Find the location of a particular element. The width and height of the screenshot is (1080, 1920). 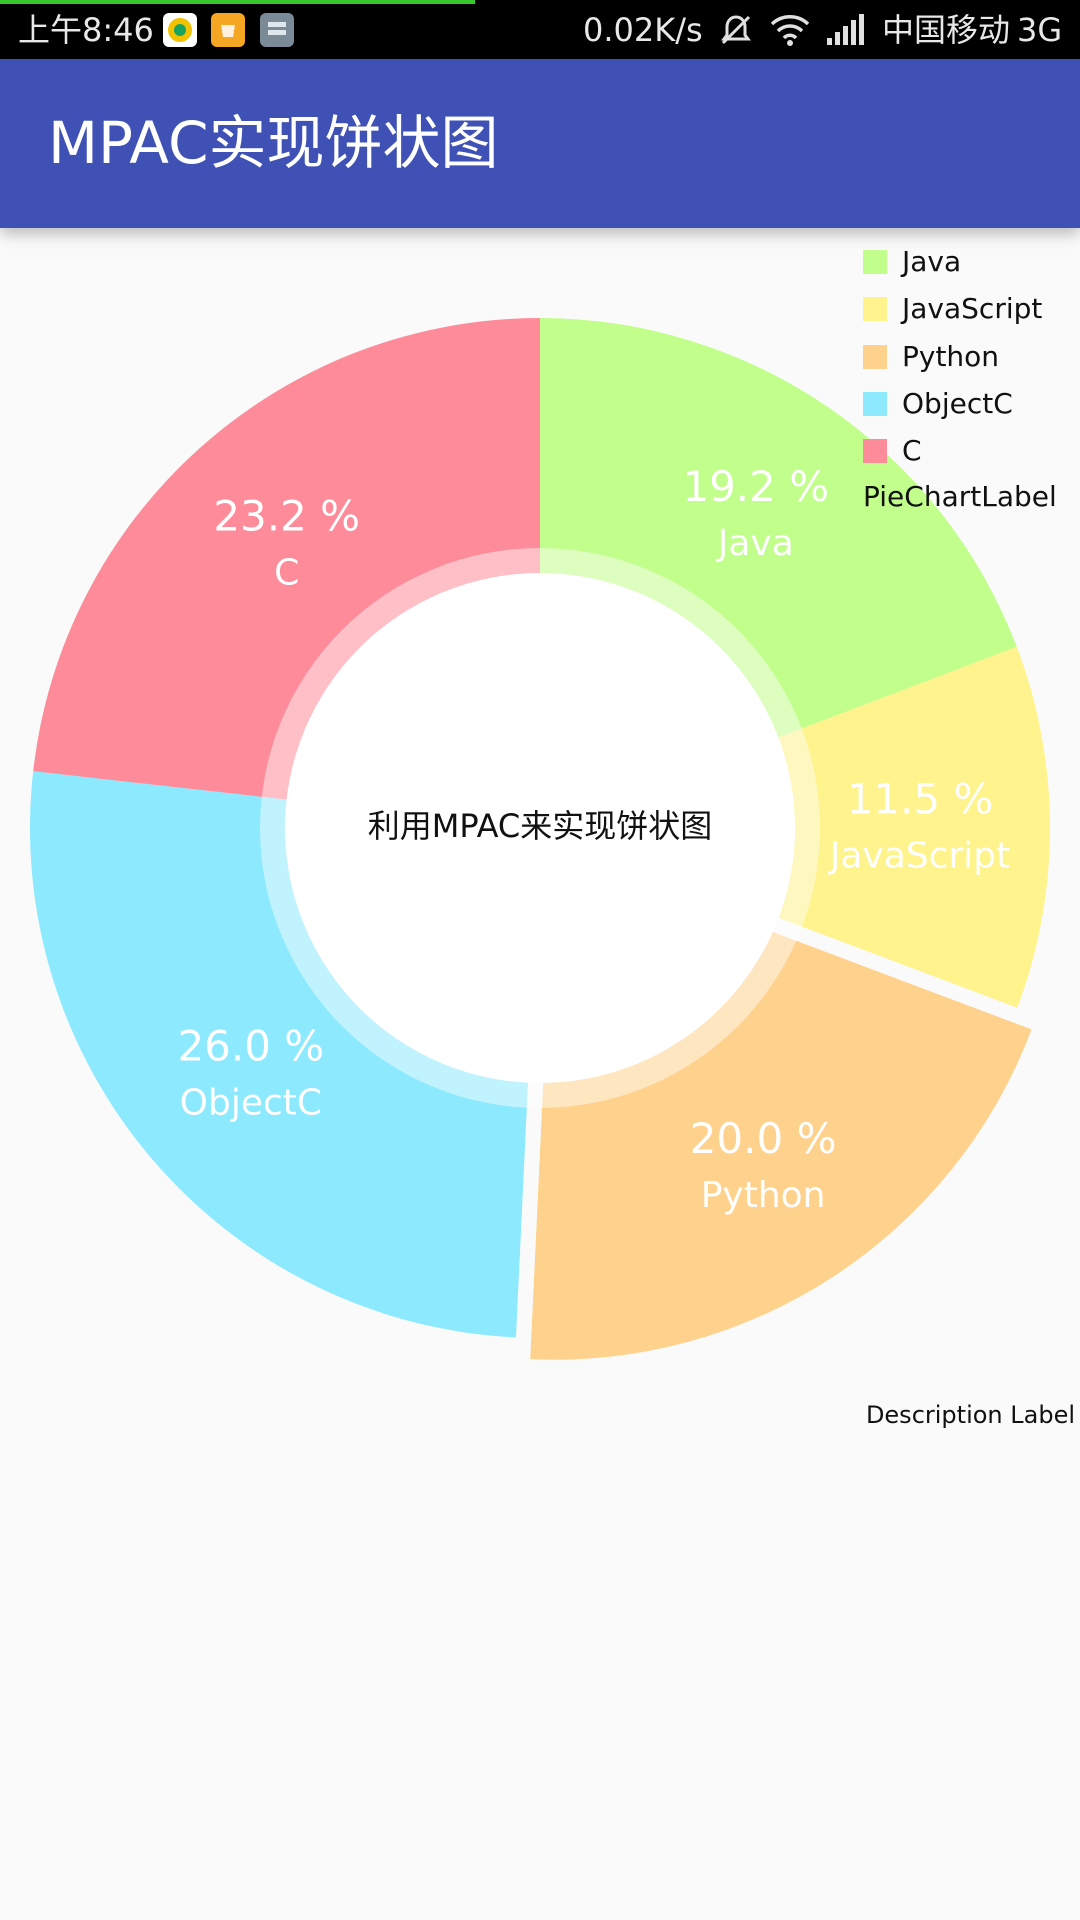

slice-category-label-c: C is located at coordinates (286, 573).